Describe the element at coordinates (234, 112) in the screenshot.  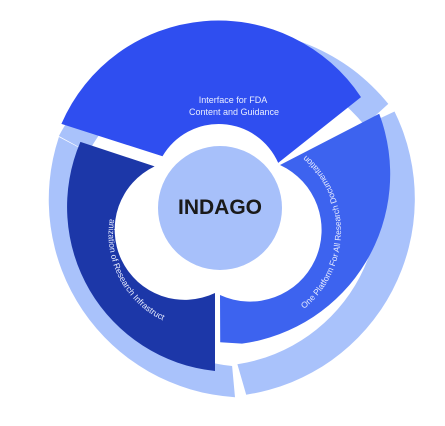
I see `top-segment-line-2: Content and Guidance` at that location.